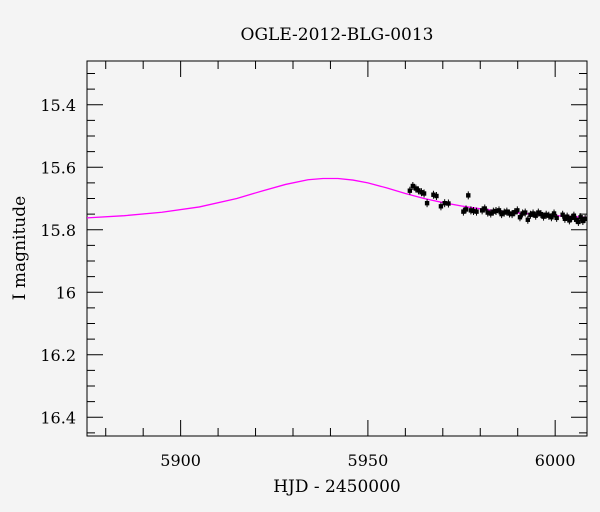 Image resolution: width=600 pixels, height=512 pixels. What do you see at coordinates (337, 487) in the screenshot?
I see `x-axis-label: HJD - 2450000` at bounding box center [337, 487].